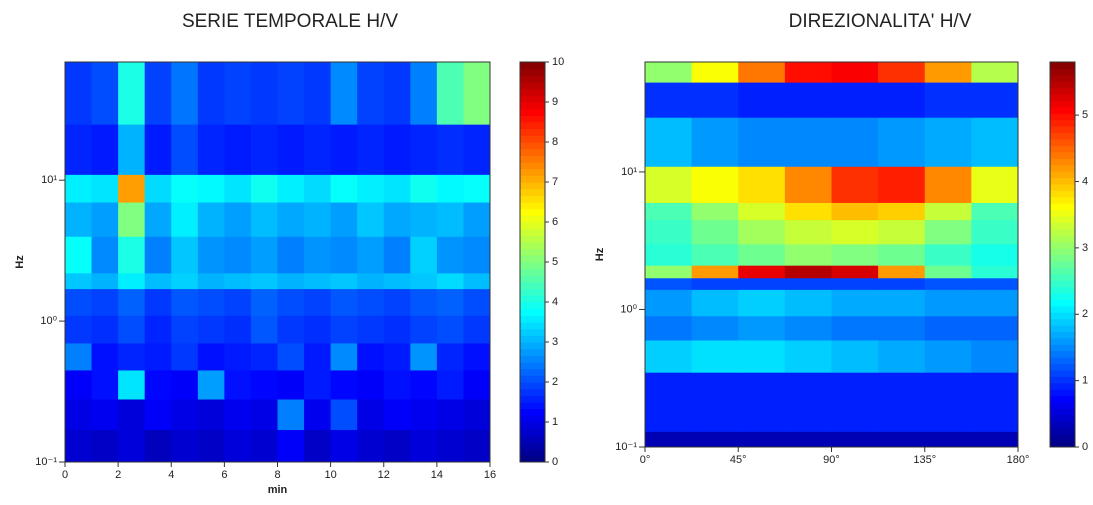  Describe the element at coordinates (924, 460) in the screenshot. I see `x-tick-label: 135°` at that location.